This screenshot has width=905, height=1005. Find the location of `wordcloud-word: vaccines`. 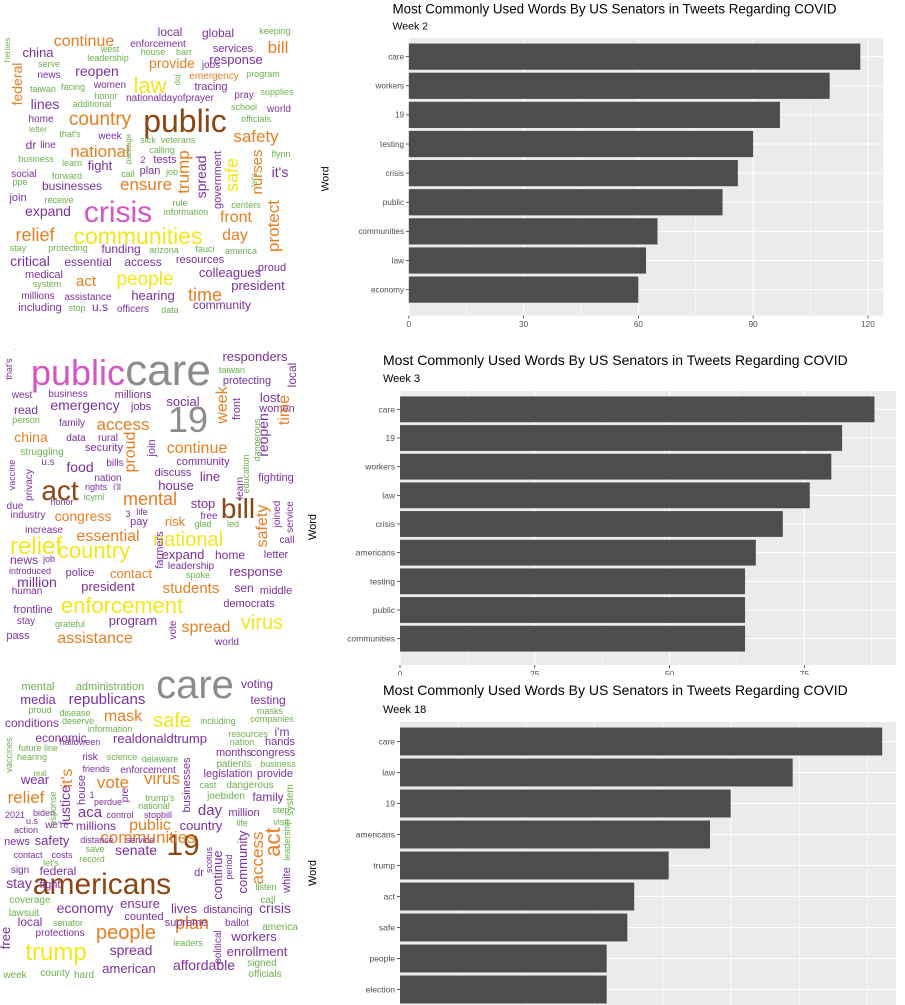

wordcloud-word: vaccines is located at coordinates (9, 755).